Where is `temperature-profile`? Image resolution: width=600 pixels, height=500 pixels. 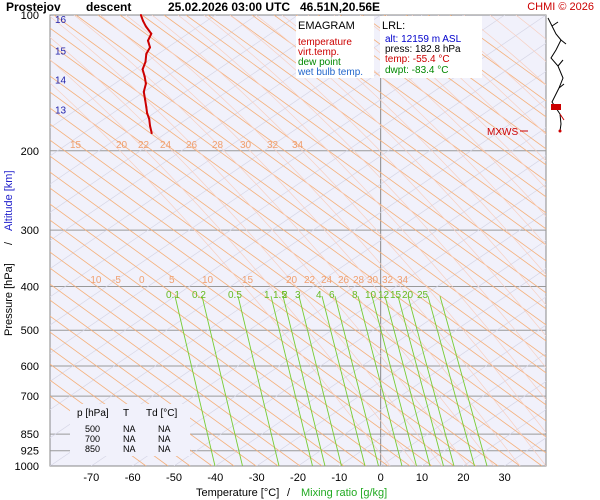 temperature-profile is located at coordinates (146, 74).